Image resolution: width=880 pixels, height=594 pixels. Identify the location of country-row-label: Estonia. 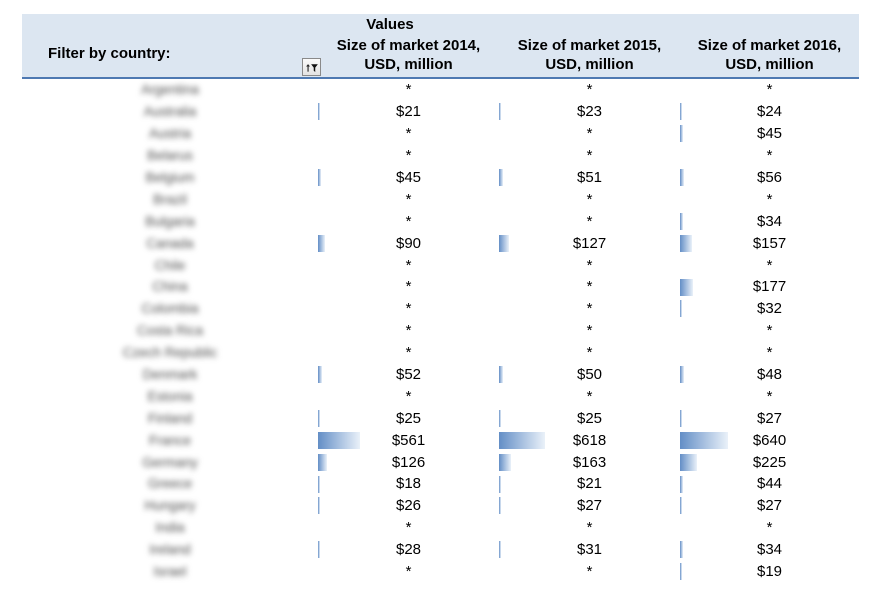
(170, 396).